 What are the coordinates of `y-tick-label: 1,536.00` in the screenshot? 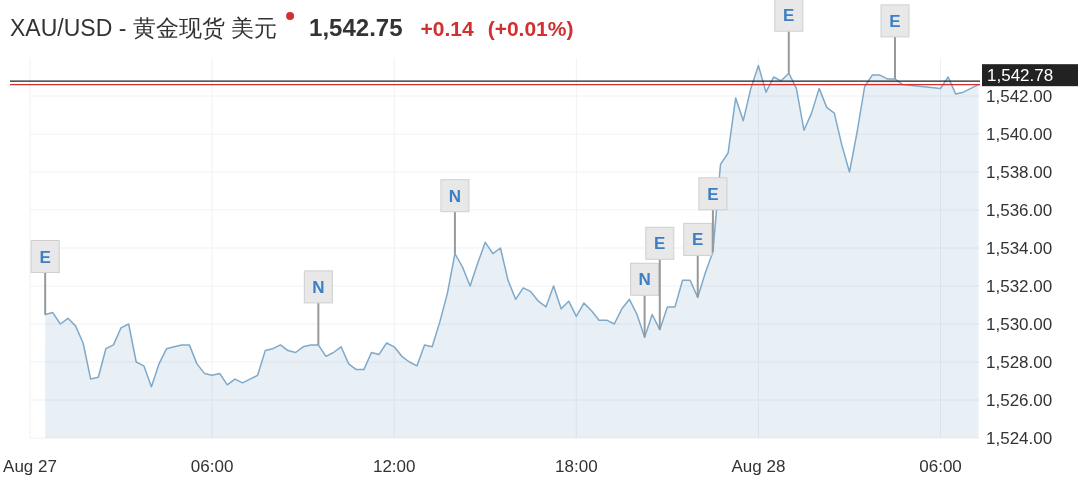 It's located at (1019, 210).